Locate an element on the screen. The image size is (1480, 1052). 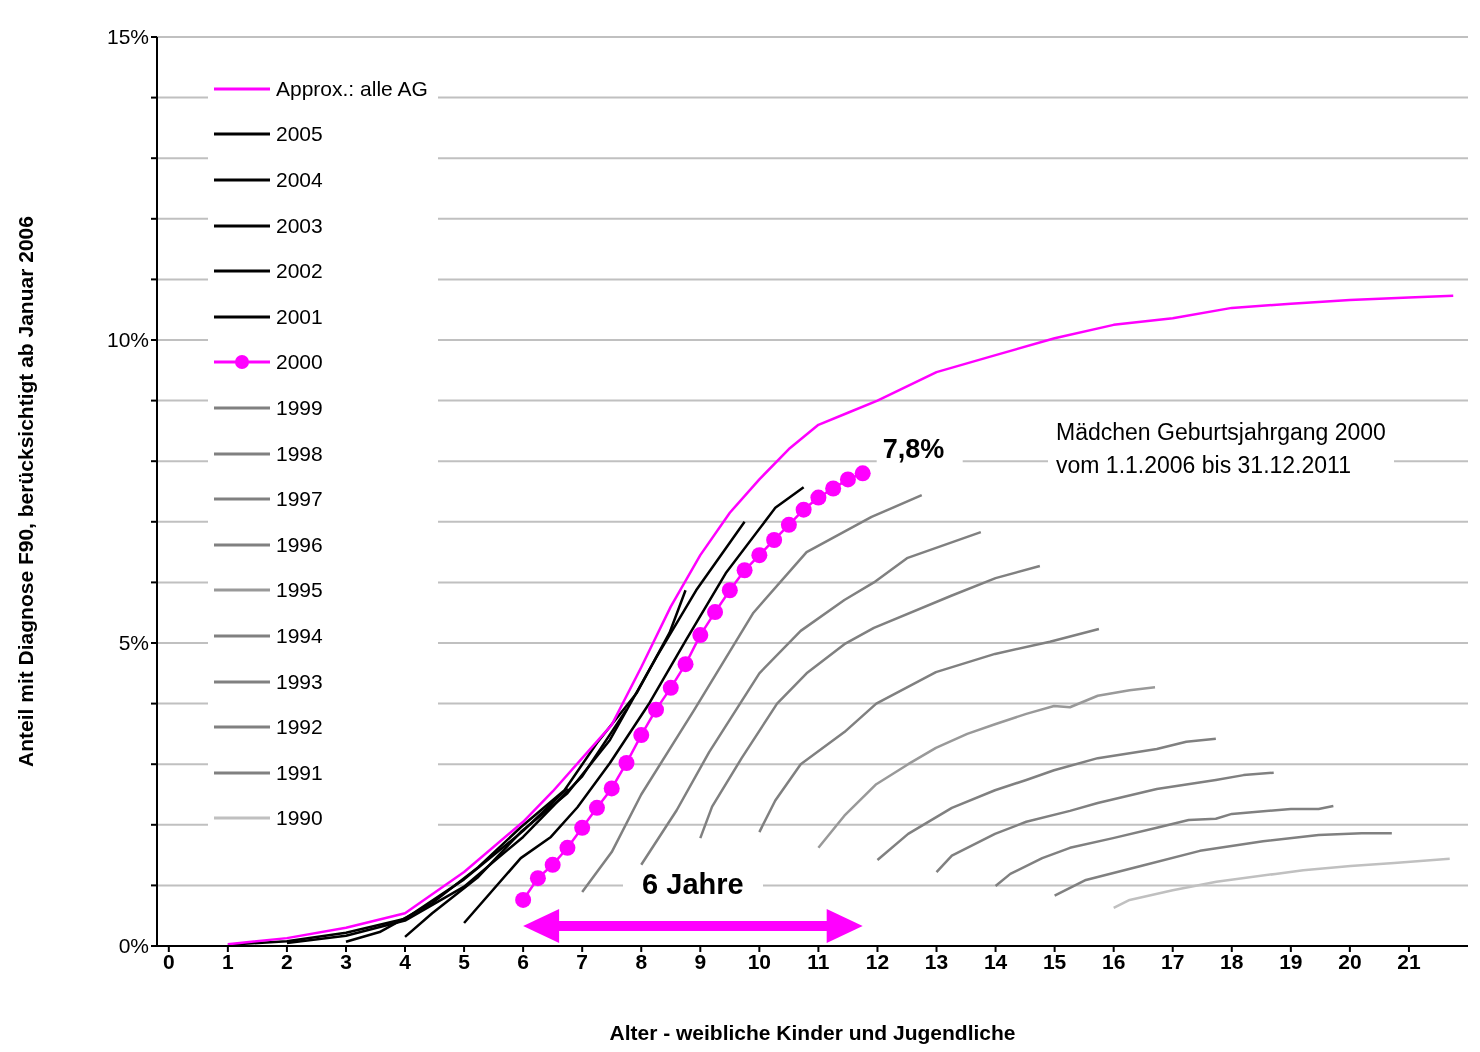
annotation: 7,8% is located at coordinates (913, 449).